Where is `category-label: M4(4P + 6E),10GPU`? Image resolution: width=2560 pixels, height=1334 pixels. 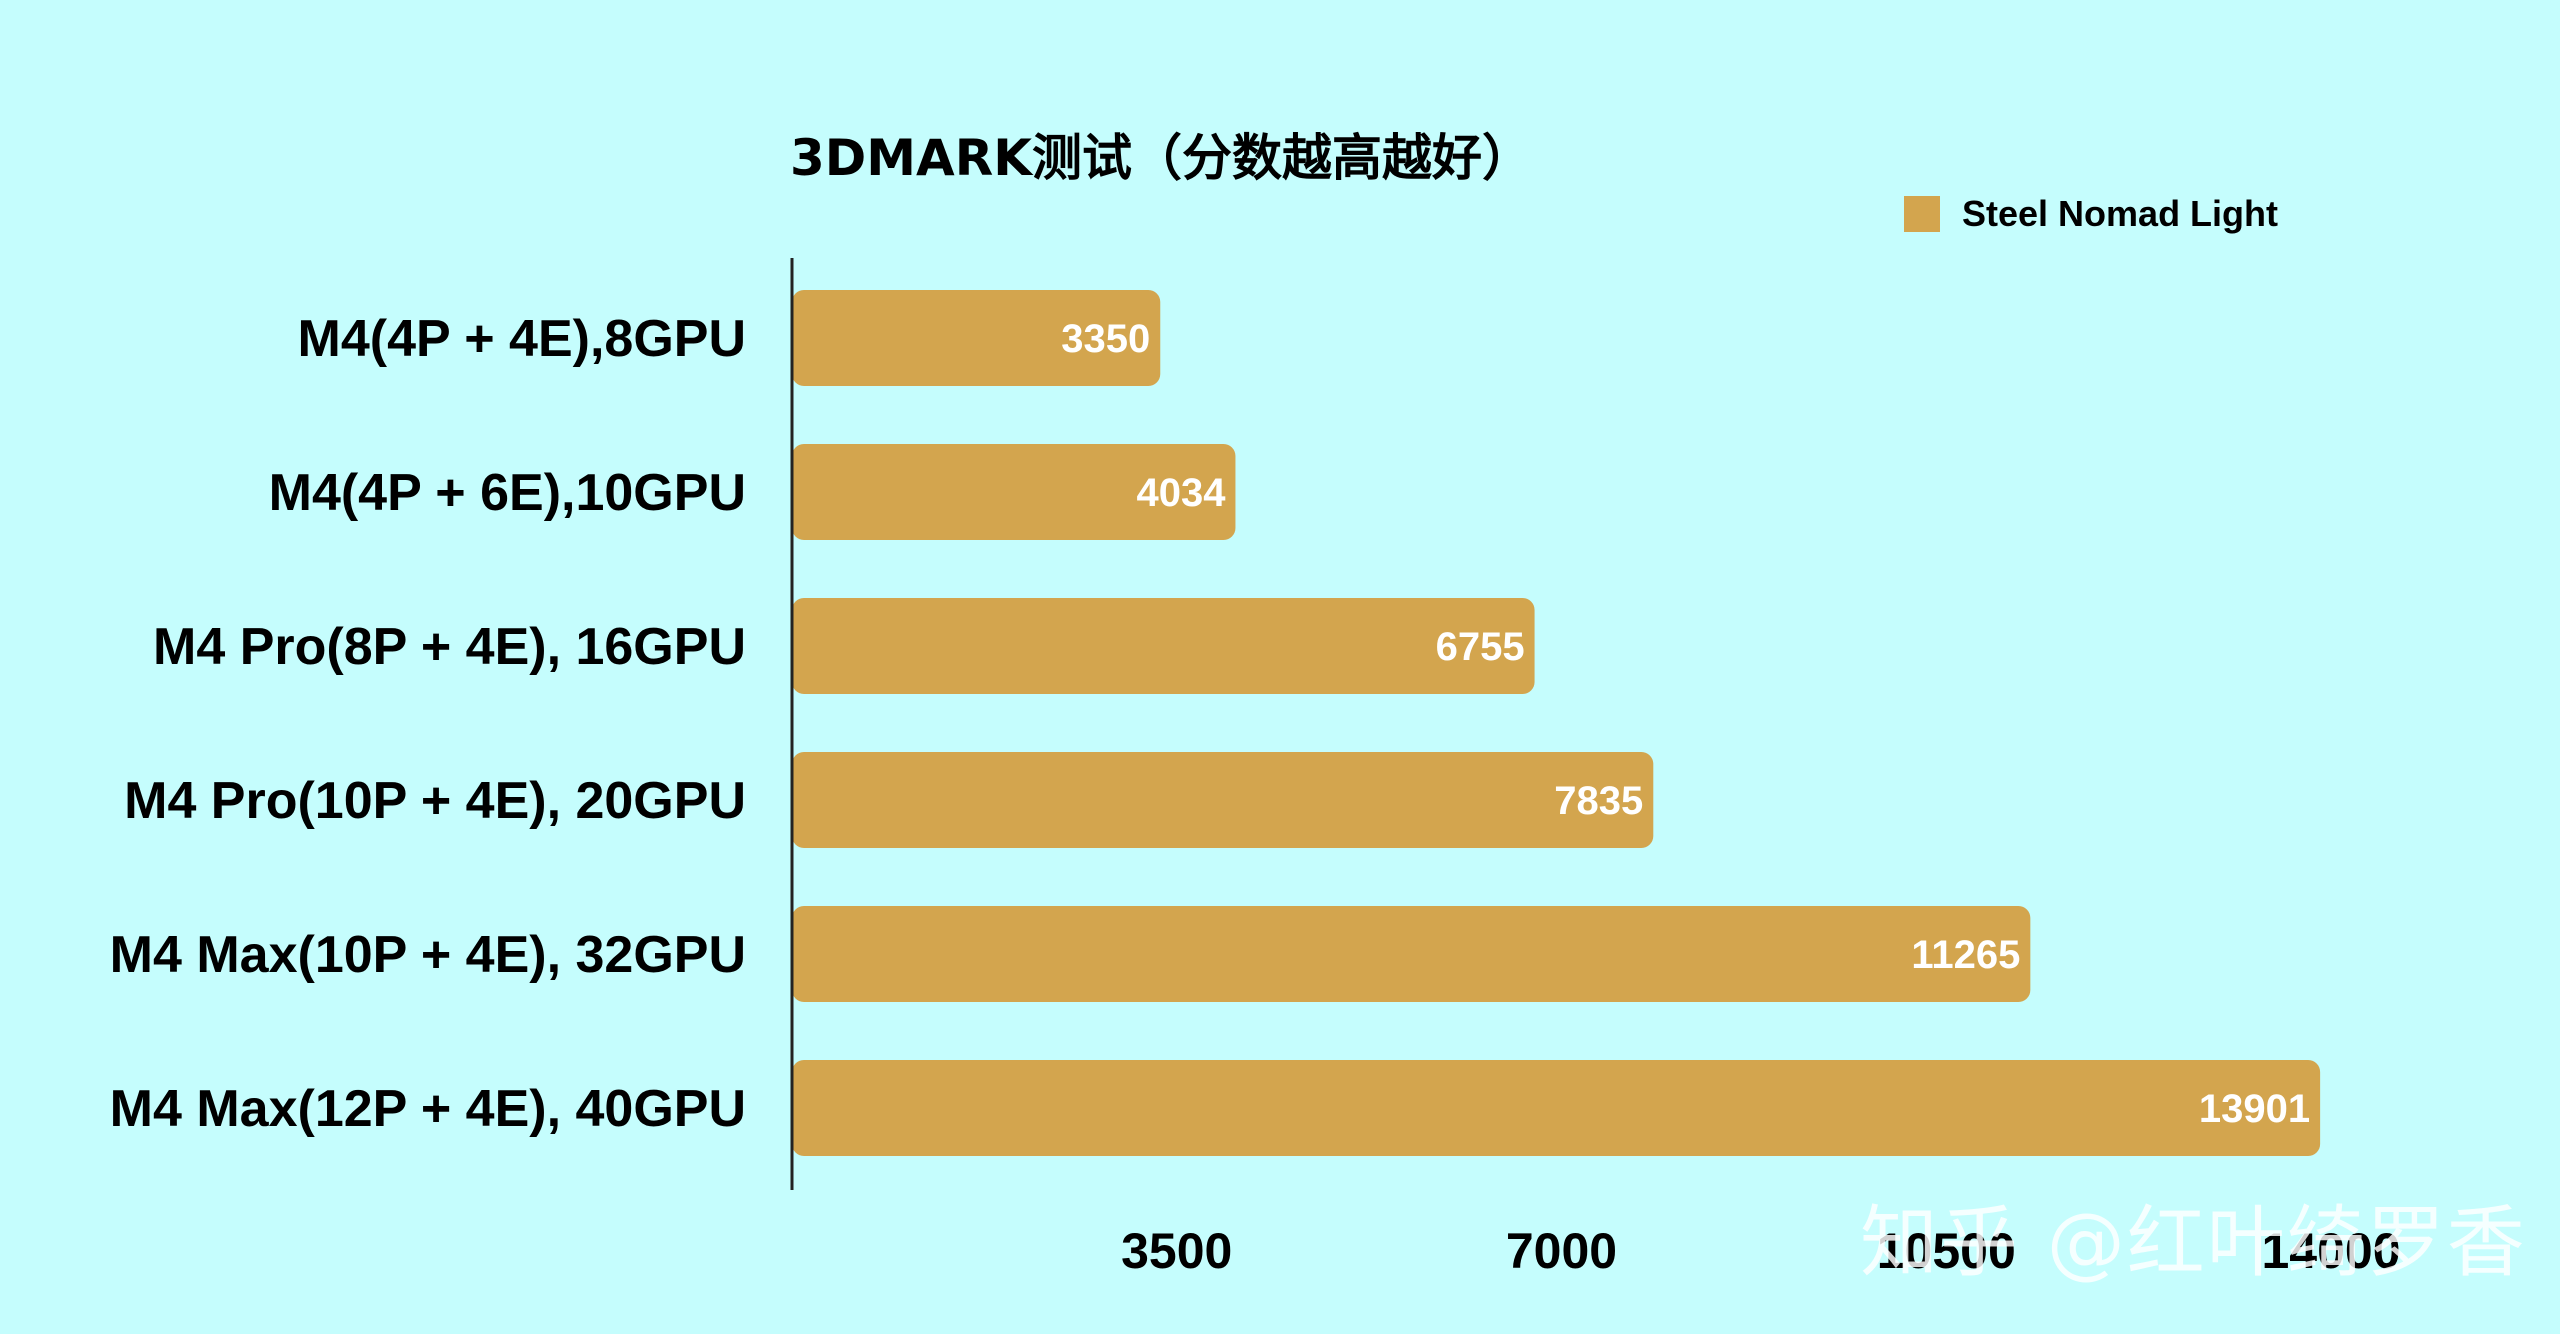 category-label: M4(4P + 6E),10GPU is located at coordinates (507, 493).